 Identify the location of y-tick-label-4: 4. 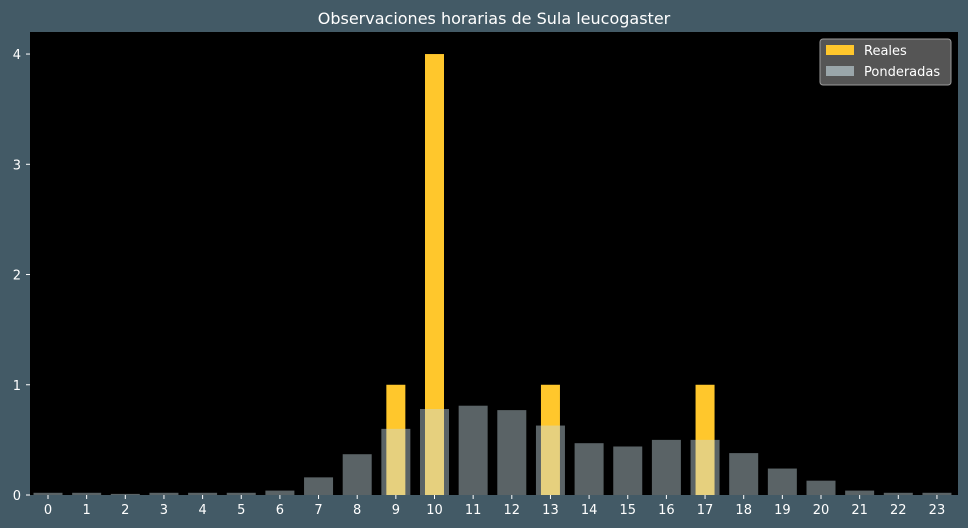
(17, 55).